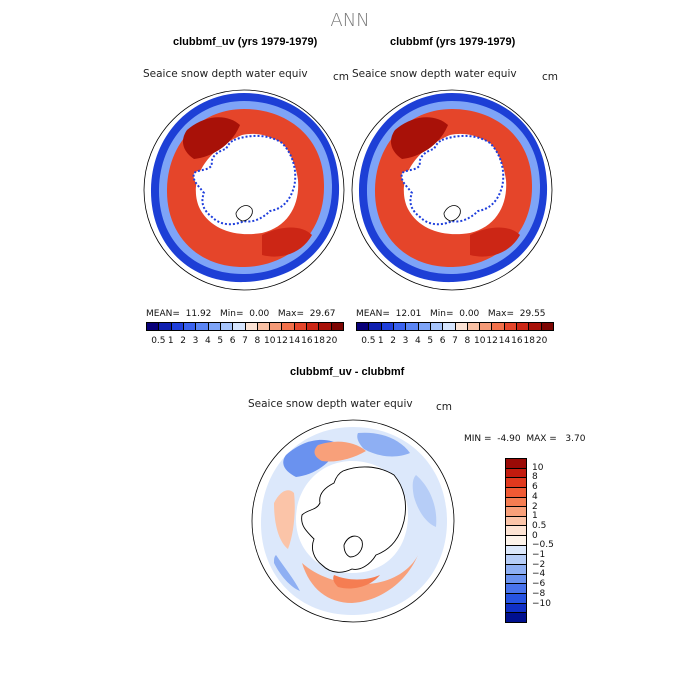 Image resolution: width=700 pixels, height=700 pixels. I want to click on colorbar-tick-label: 0.5, so click(158, 341).